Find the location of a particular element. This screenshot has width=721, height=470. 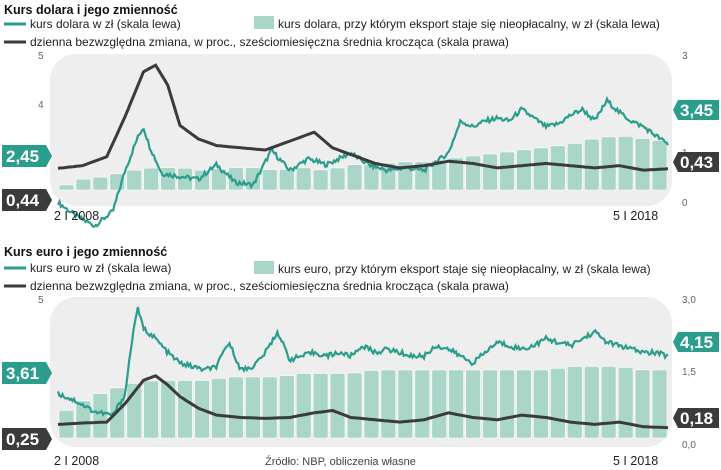

panel-1-title: Kurs dolara i jego zmienność is located at coordinates (91, 10).